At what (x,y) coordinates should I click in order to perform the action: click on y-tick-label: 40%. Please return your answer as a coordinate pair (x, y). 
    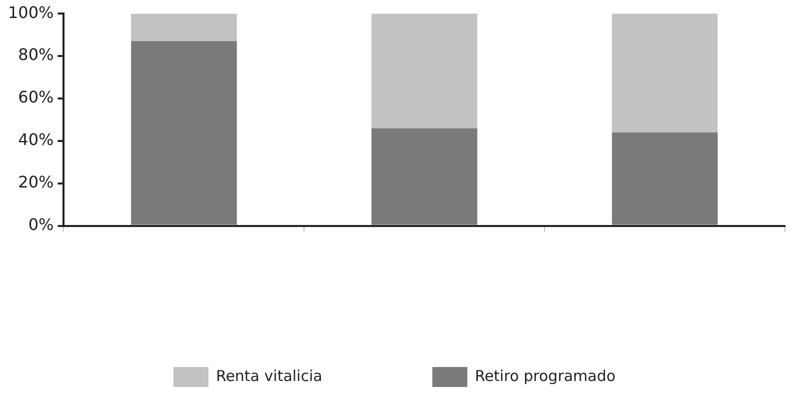
    Looking at the image, I should click on (36, 140).